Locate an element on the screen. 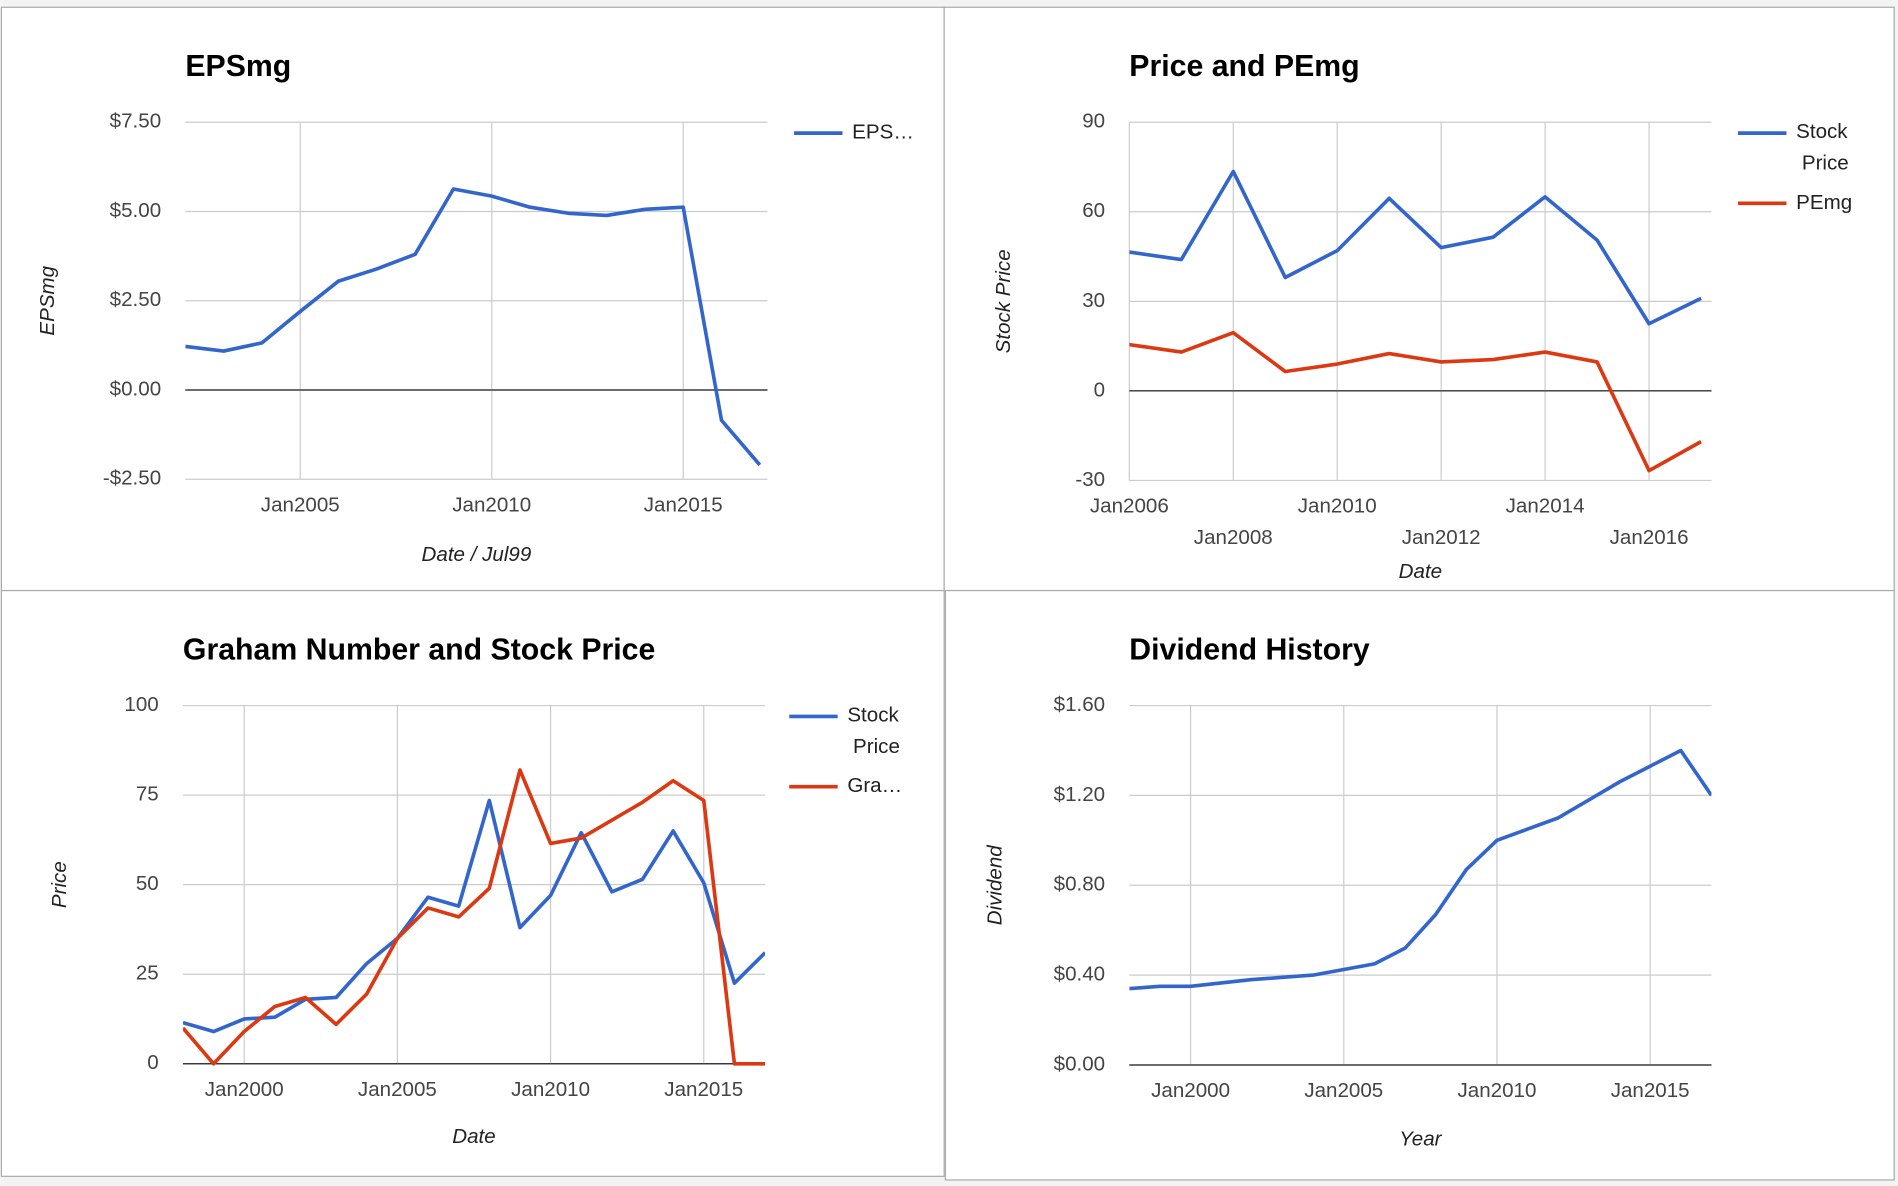 The width and height of the screenshot is (1898, 1186). y-axis-label: EPSmg is located at coordinates (47, 300).